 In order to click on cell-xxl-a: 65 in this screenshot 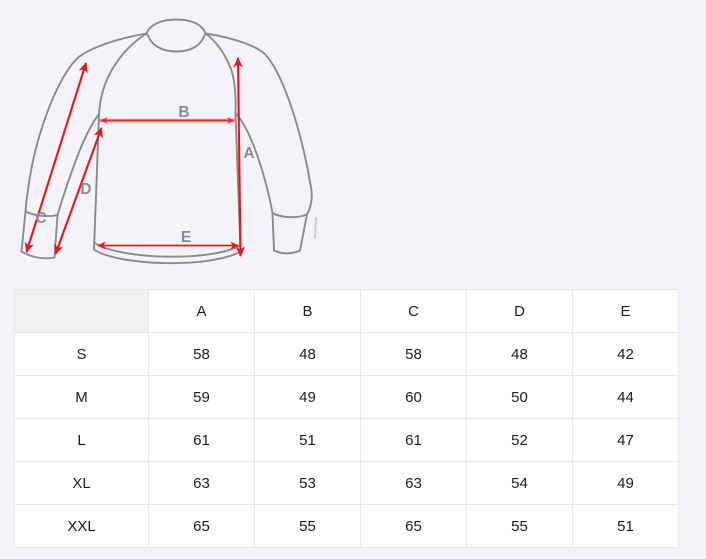, I will do `click(201, 526)`.